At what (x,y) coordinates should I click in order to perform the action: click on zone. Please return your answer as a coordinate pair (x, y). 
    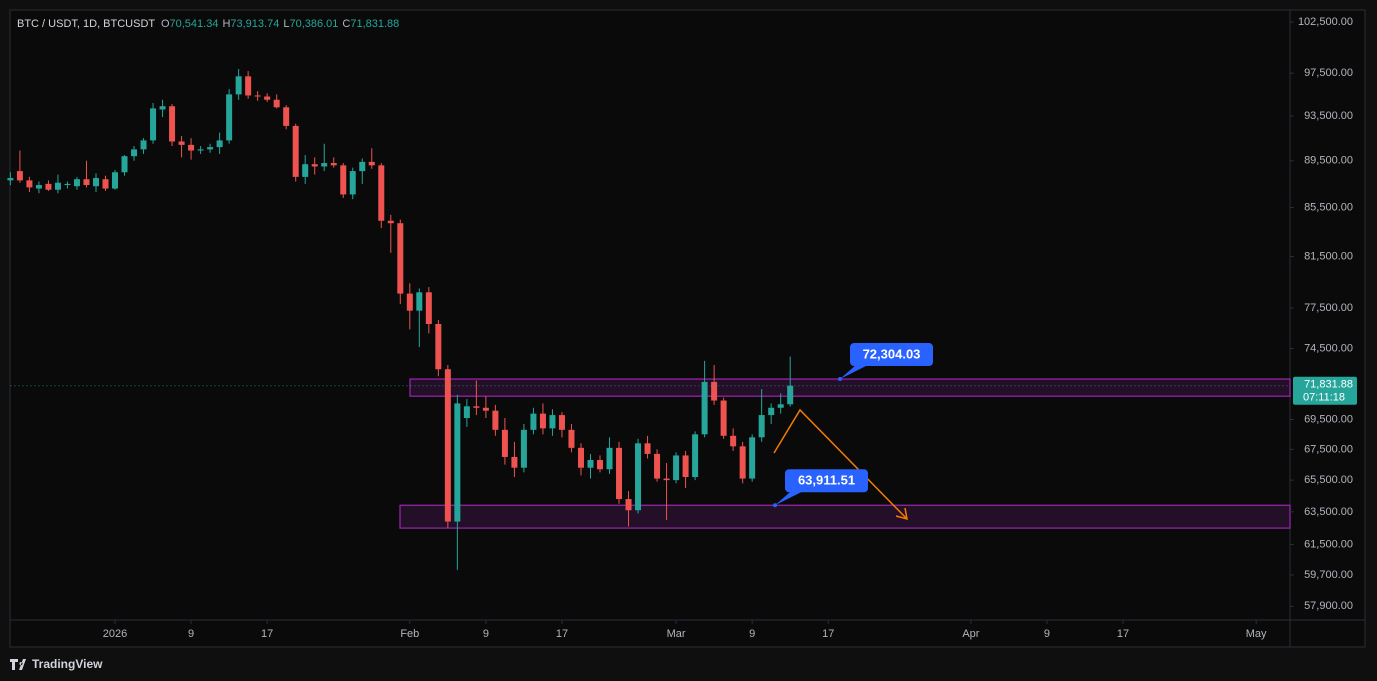
    Looking at the image, I should click on (845, 516).